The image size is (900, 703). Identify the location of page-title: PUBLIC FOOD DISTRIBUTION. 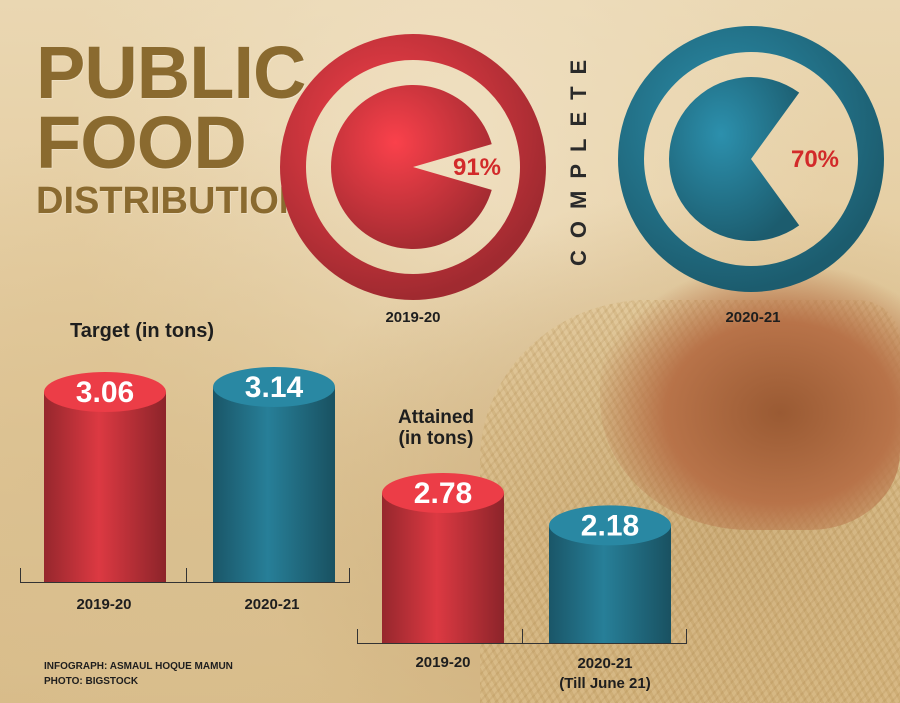
(171, 126).